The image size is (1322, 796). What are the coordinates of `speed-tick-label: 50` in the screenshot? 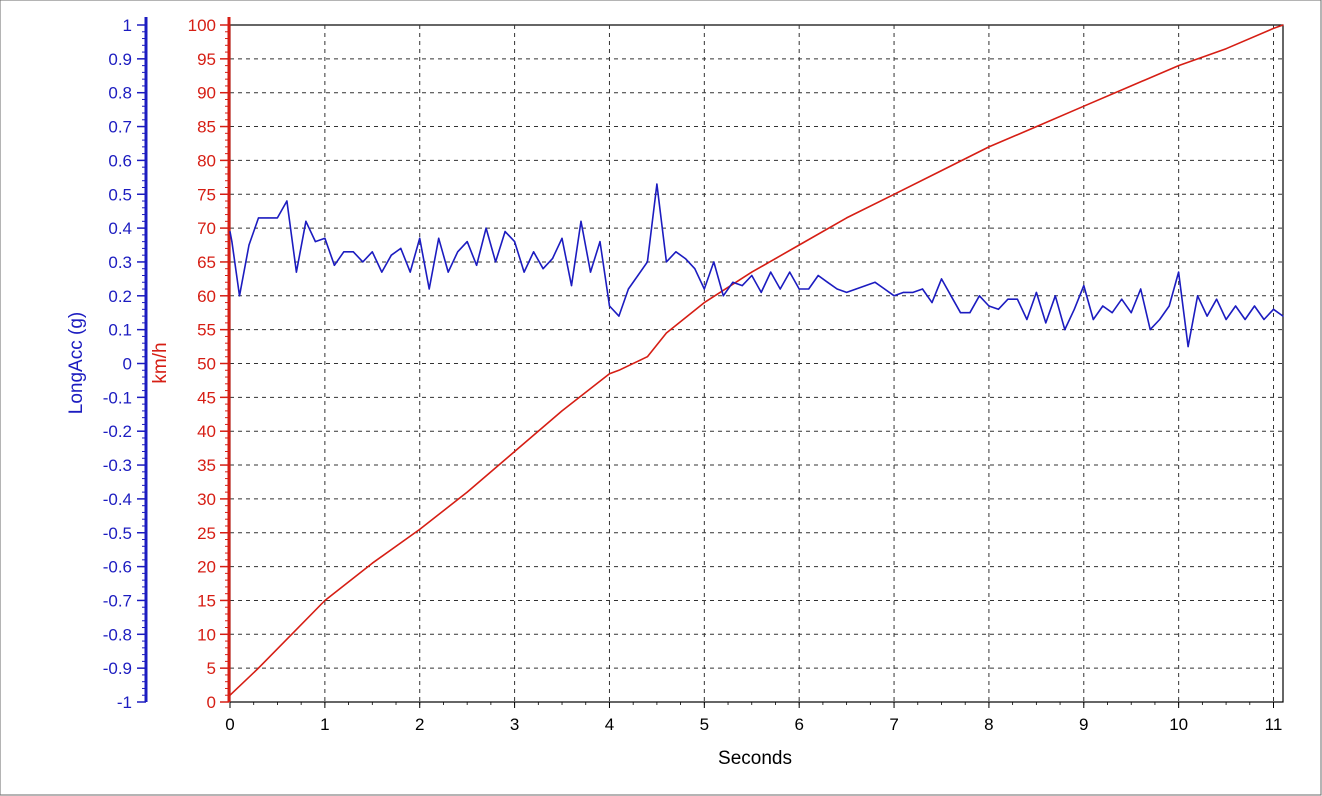 It's located at (206, 364).